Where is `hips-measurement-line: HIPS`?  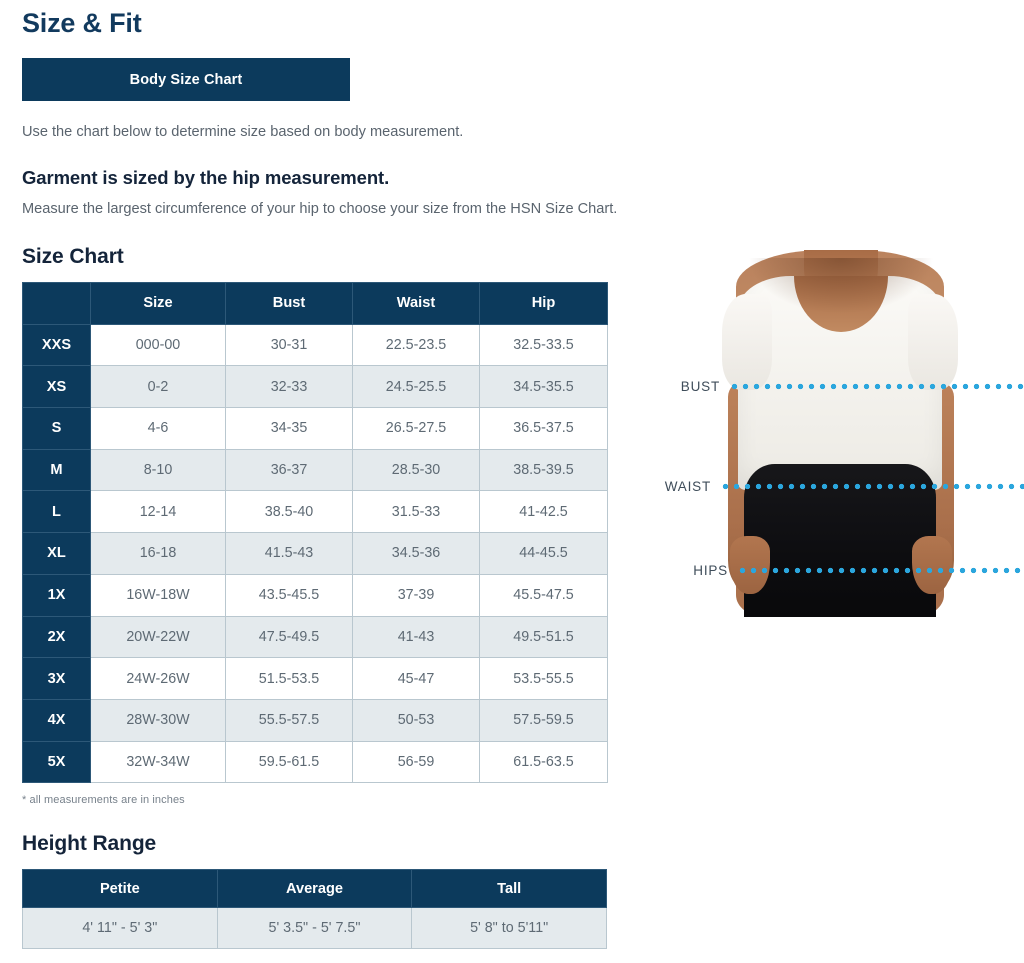 hips-measurement-line: HIPS is located at coordinates (845, 570).